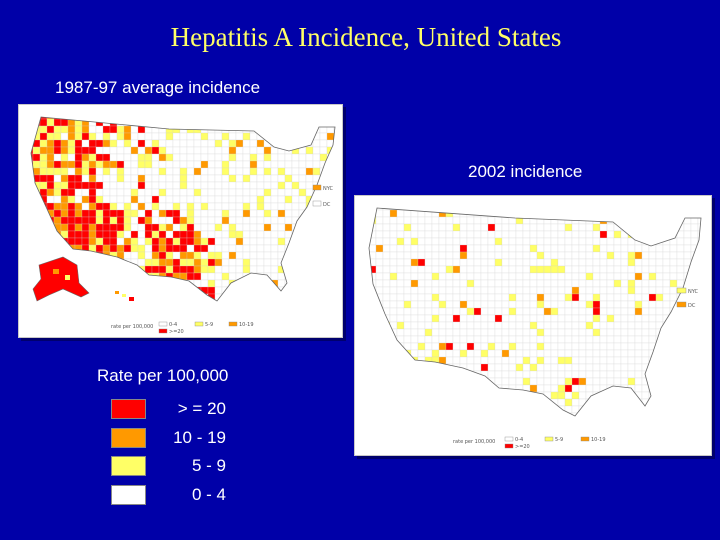 The height and width of the screenshot is (540, 720). What do you see at coordinates (687, 298) in the screenshot?
I see `map-2-inset-keys: NYC DC` at bounding box center [687, 298].